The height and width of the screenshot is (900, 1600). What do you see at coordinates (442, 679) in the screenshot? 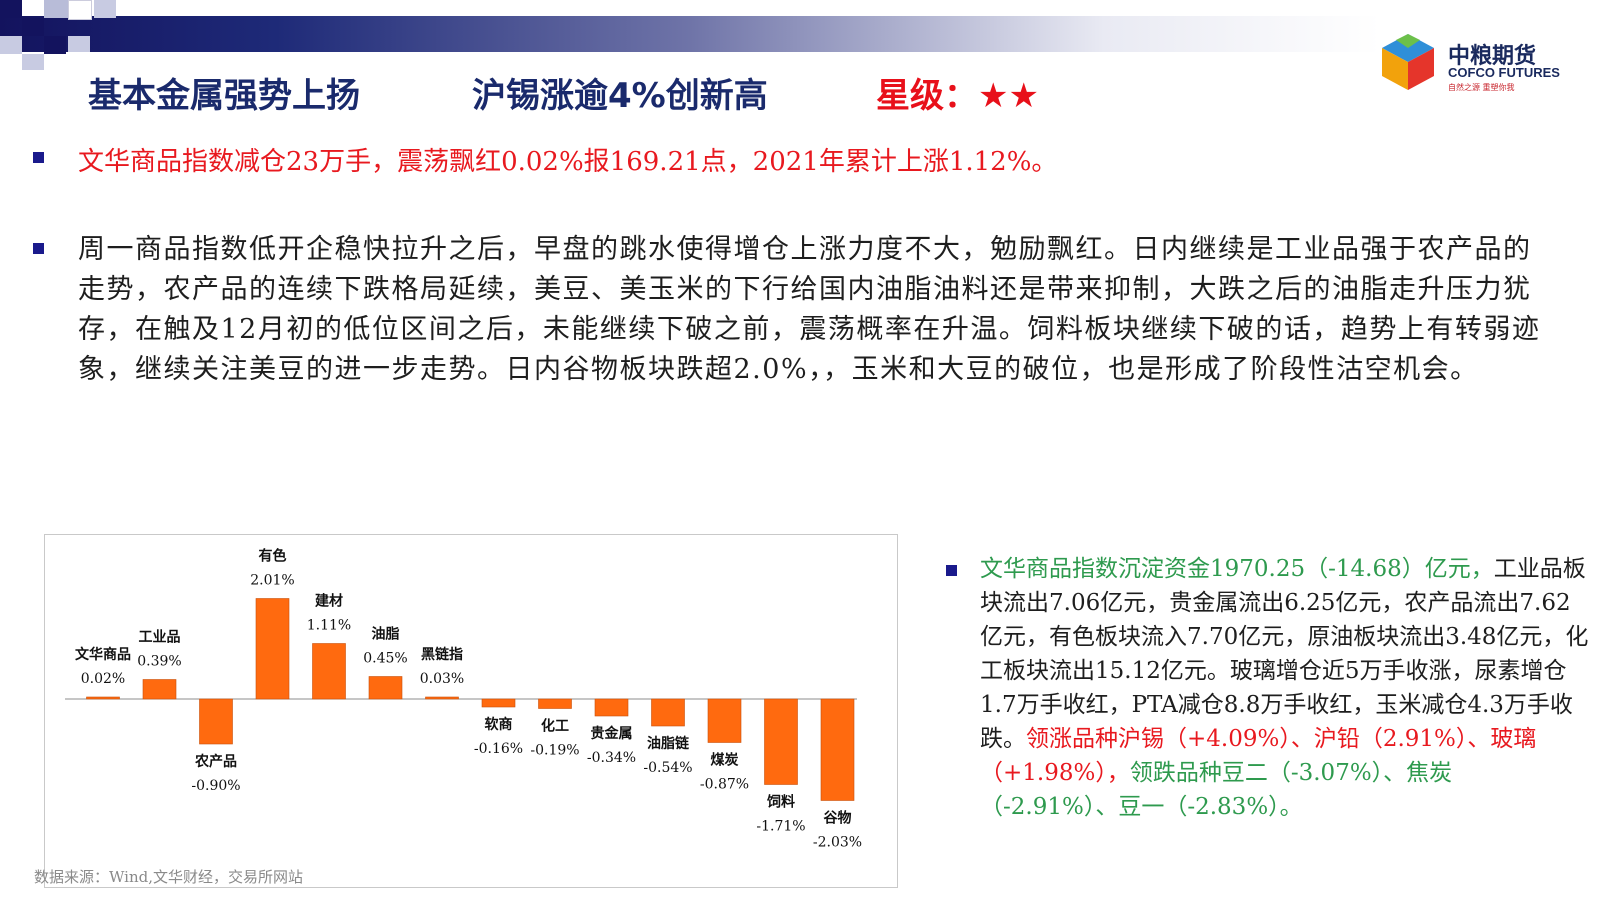
I see `value-label-6: 0.03%` at bounding box center [442, 679].